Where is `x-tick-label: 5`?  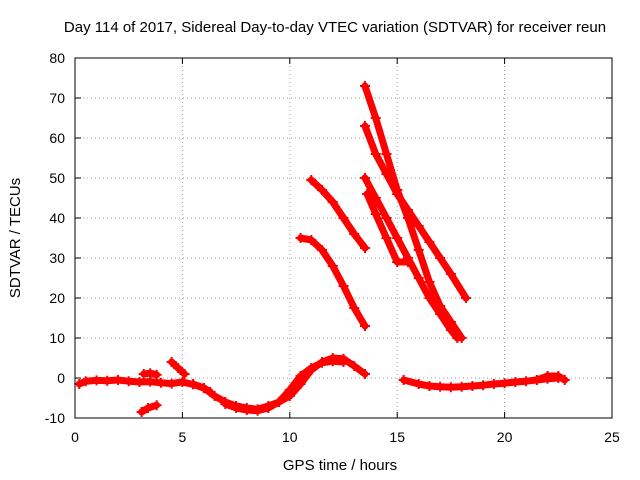
x-tick-label: 5 is located at coordinates (183, 437).